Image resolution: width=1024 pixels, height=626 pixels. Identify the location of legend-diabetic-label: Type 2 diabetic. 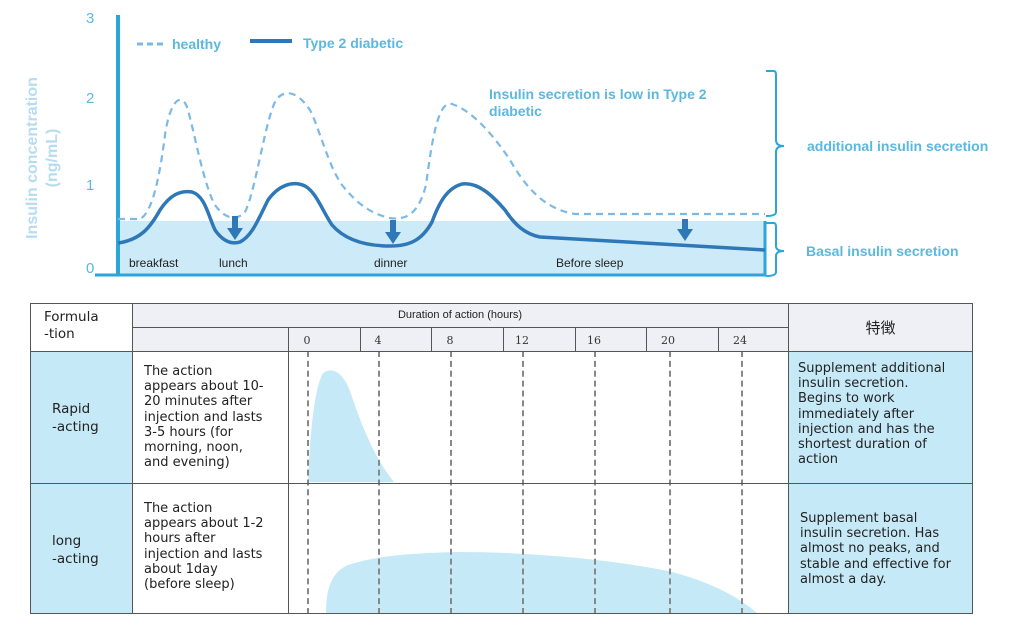
(353, 43).